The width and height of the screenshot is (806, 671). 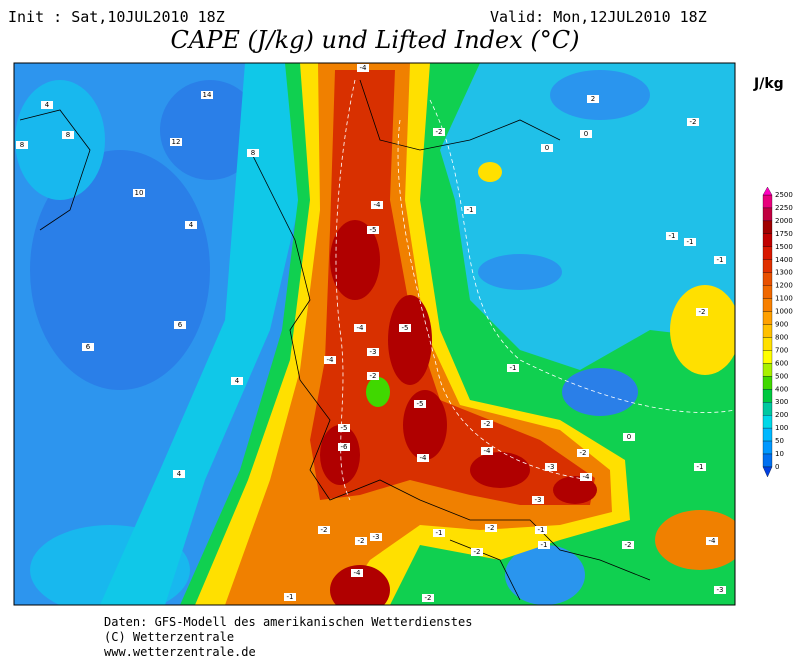 What do you see at coordinates (169, 637) in the screenshot?
I see `footer-text: (C) Wetterzentrale` at bounding box center [169, 637].